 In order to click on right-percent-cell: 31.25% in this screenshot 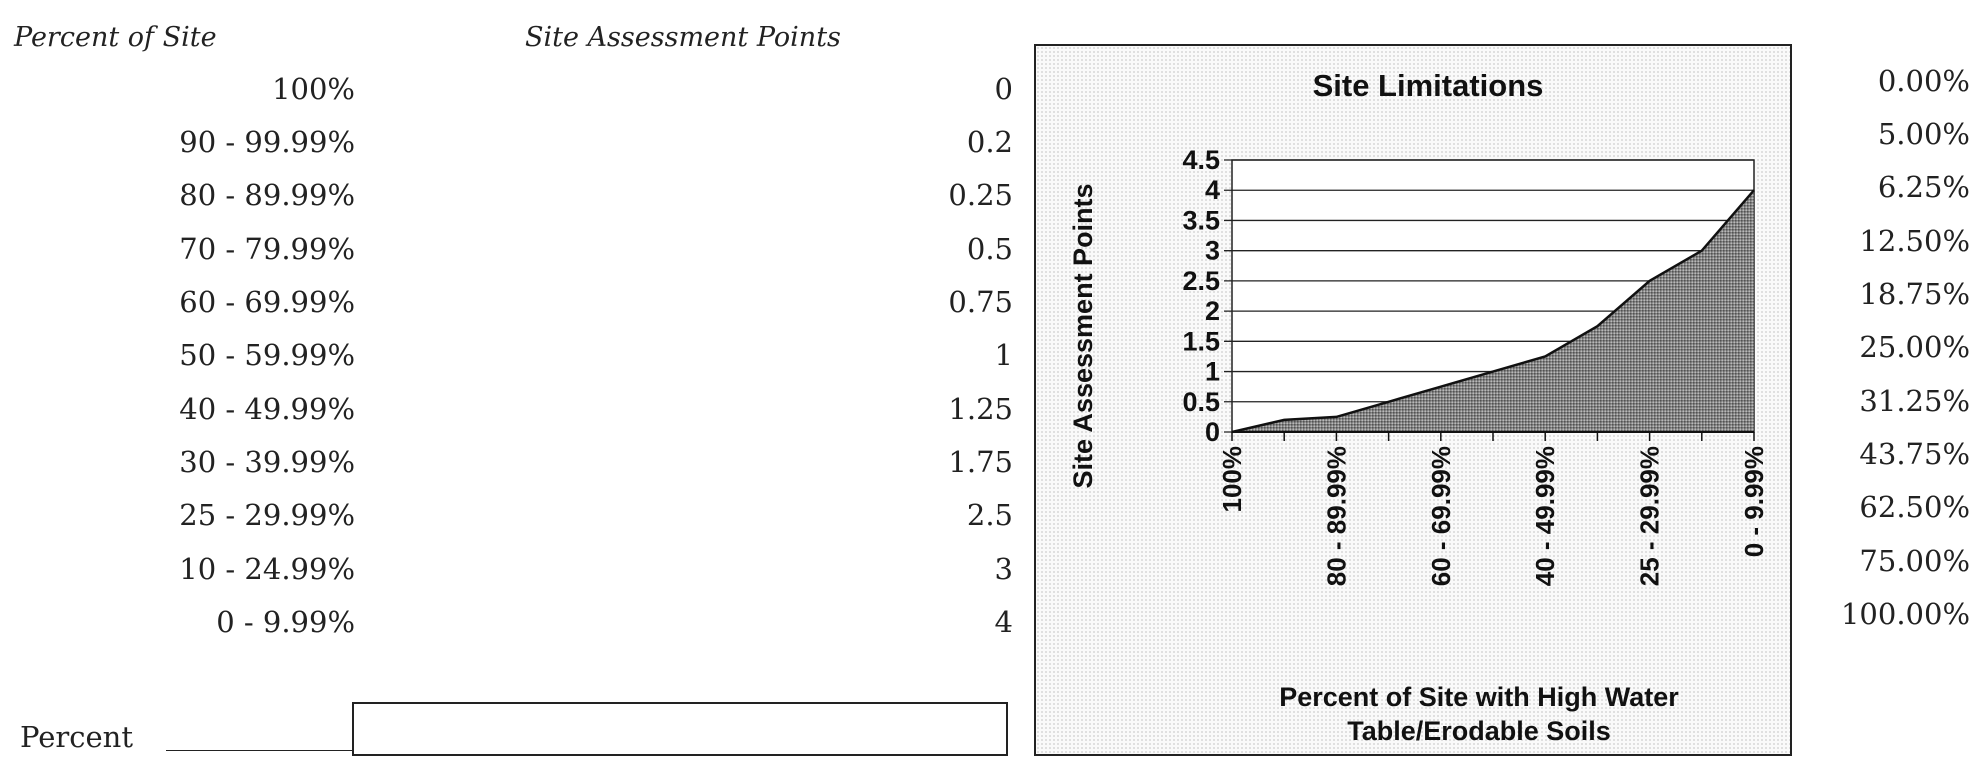, I will do `click(1914, 401)`.